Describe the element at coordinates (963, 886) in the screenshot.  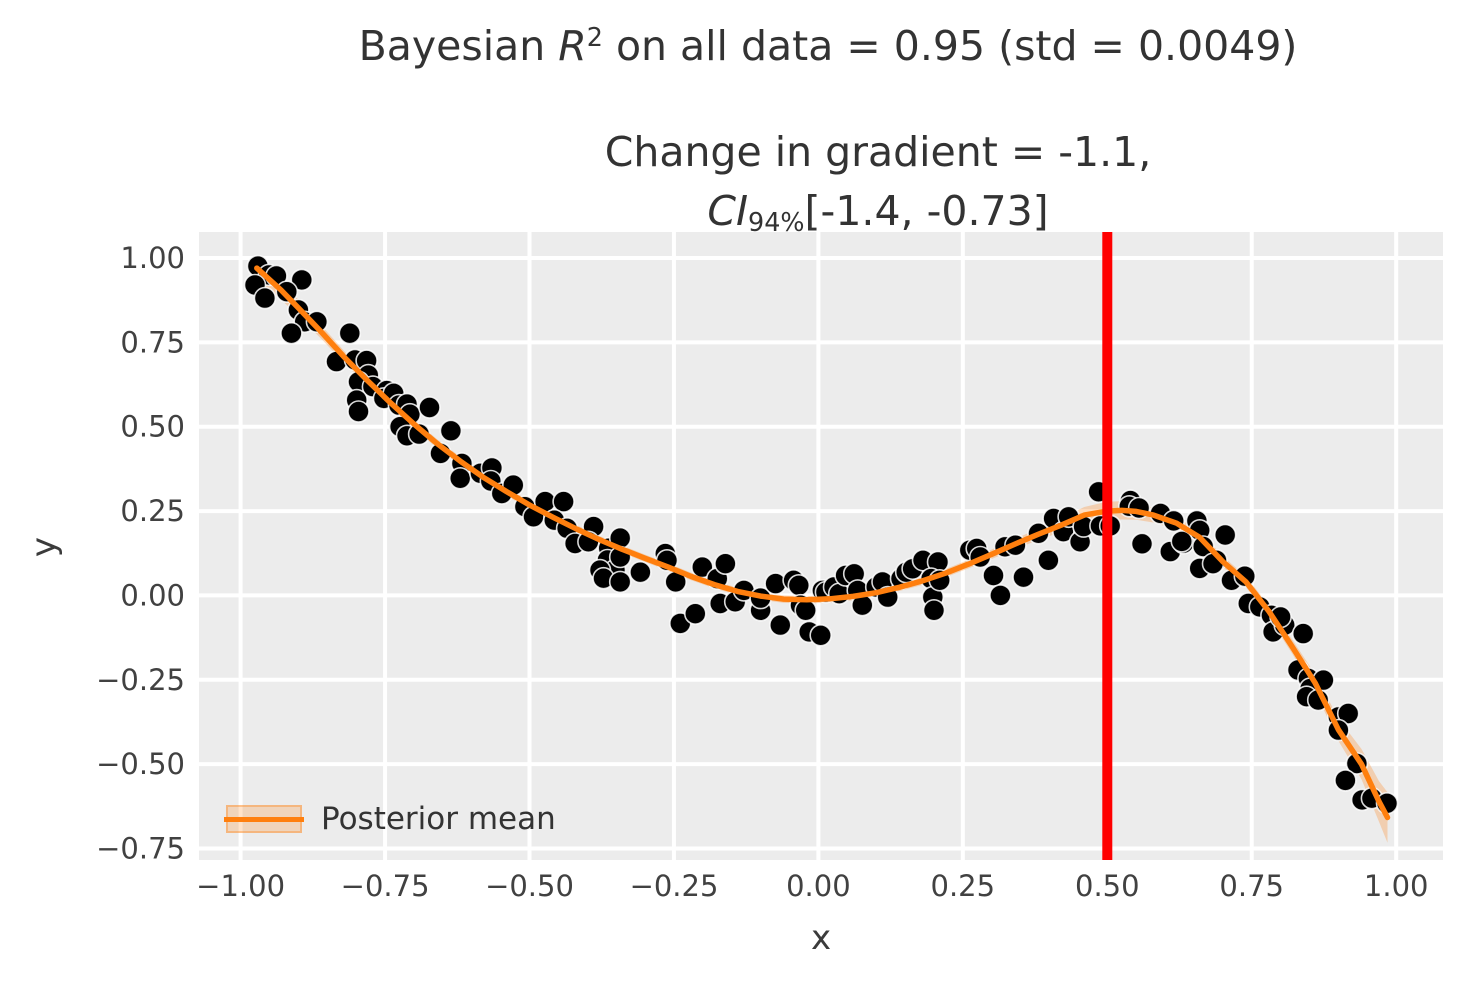
I see `x-tick-label: 0.25` at that location.